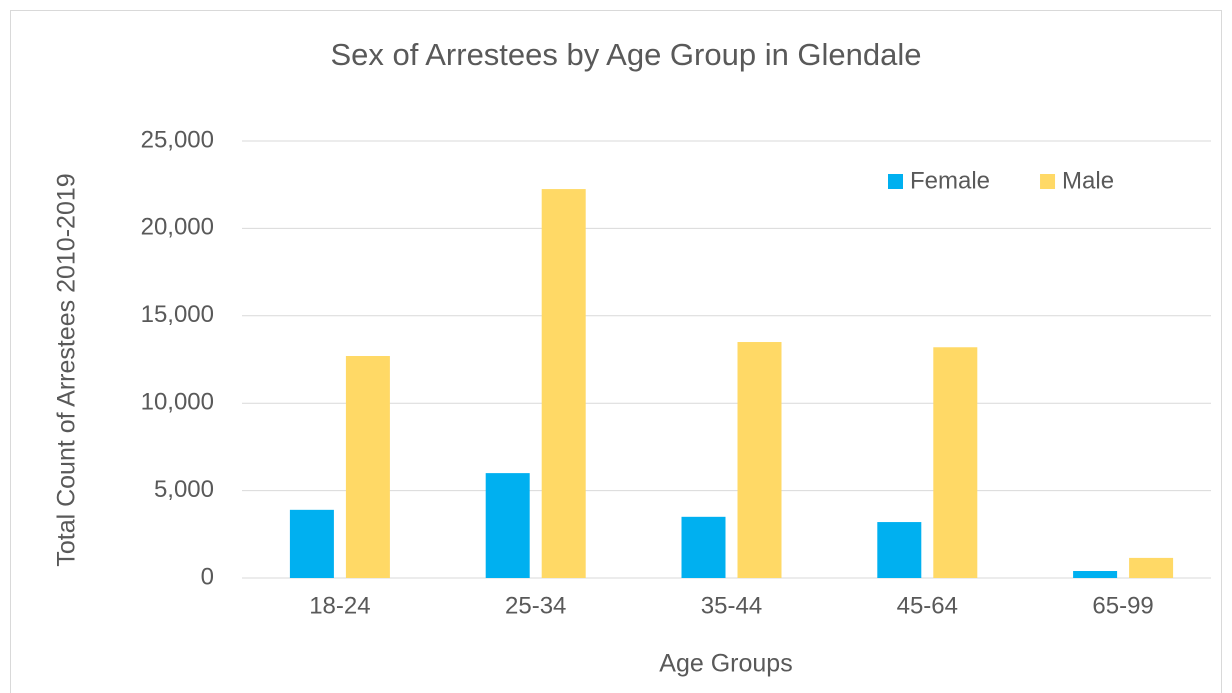 The image size is (1232, 693). What do you see at coordinates (1088, 180) in the screenshot?
I see `legend-label: Male` at bounding box center [1088, 180].